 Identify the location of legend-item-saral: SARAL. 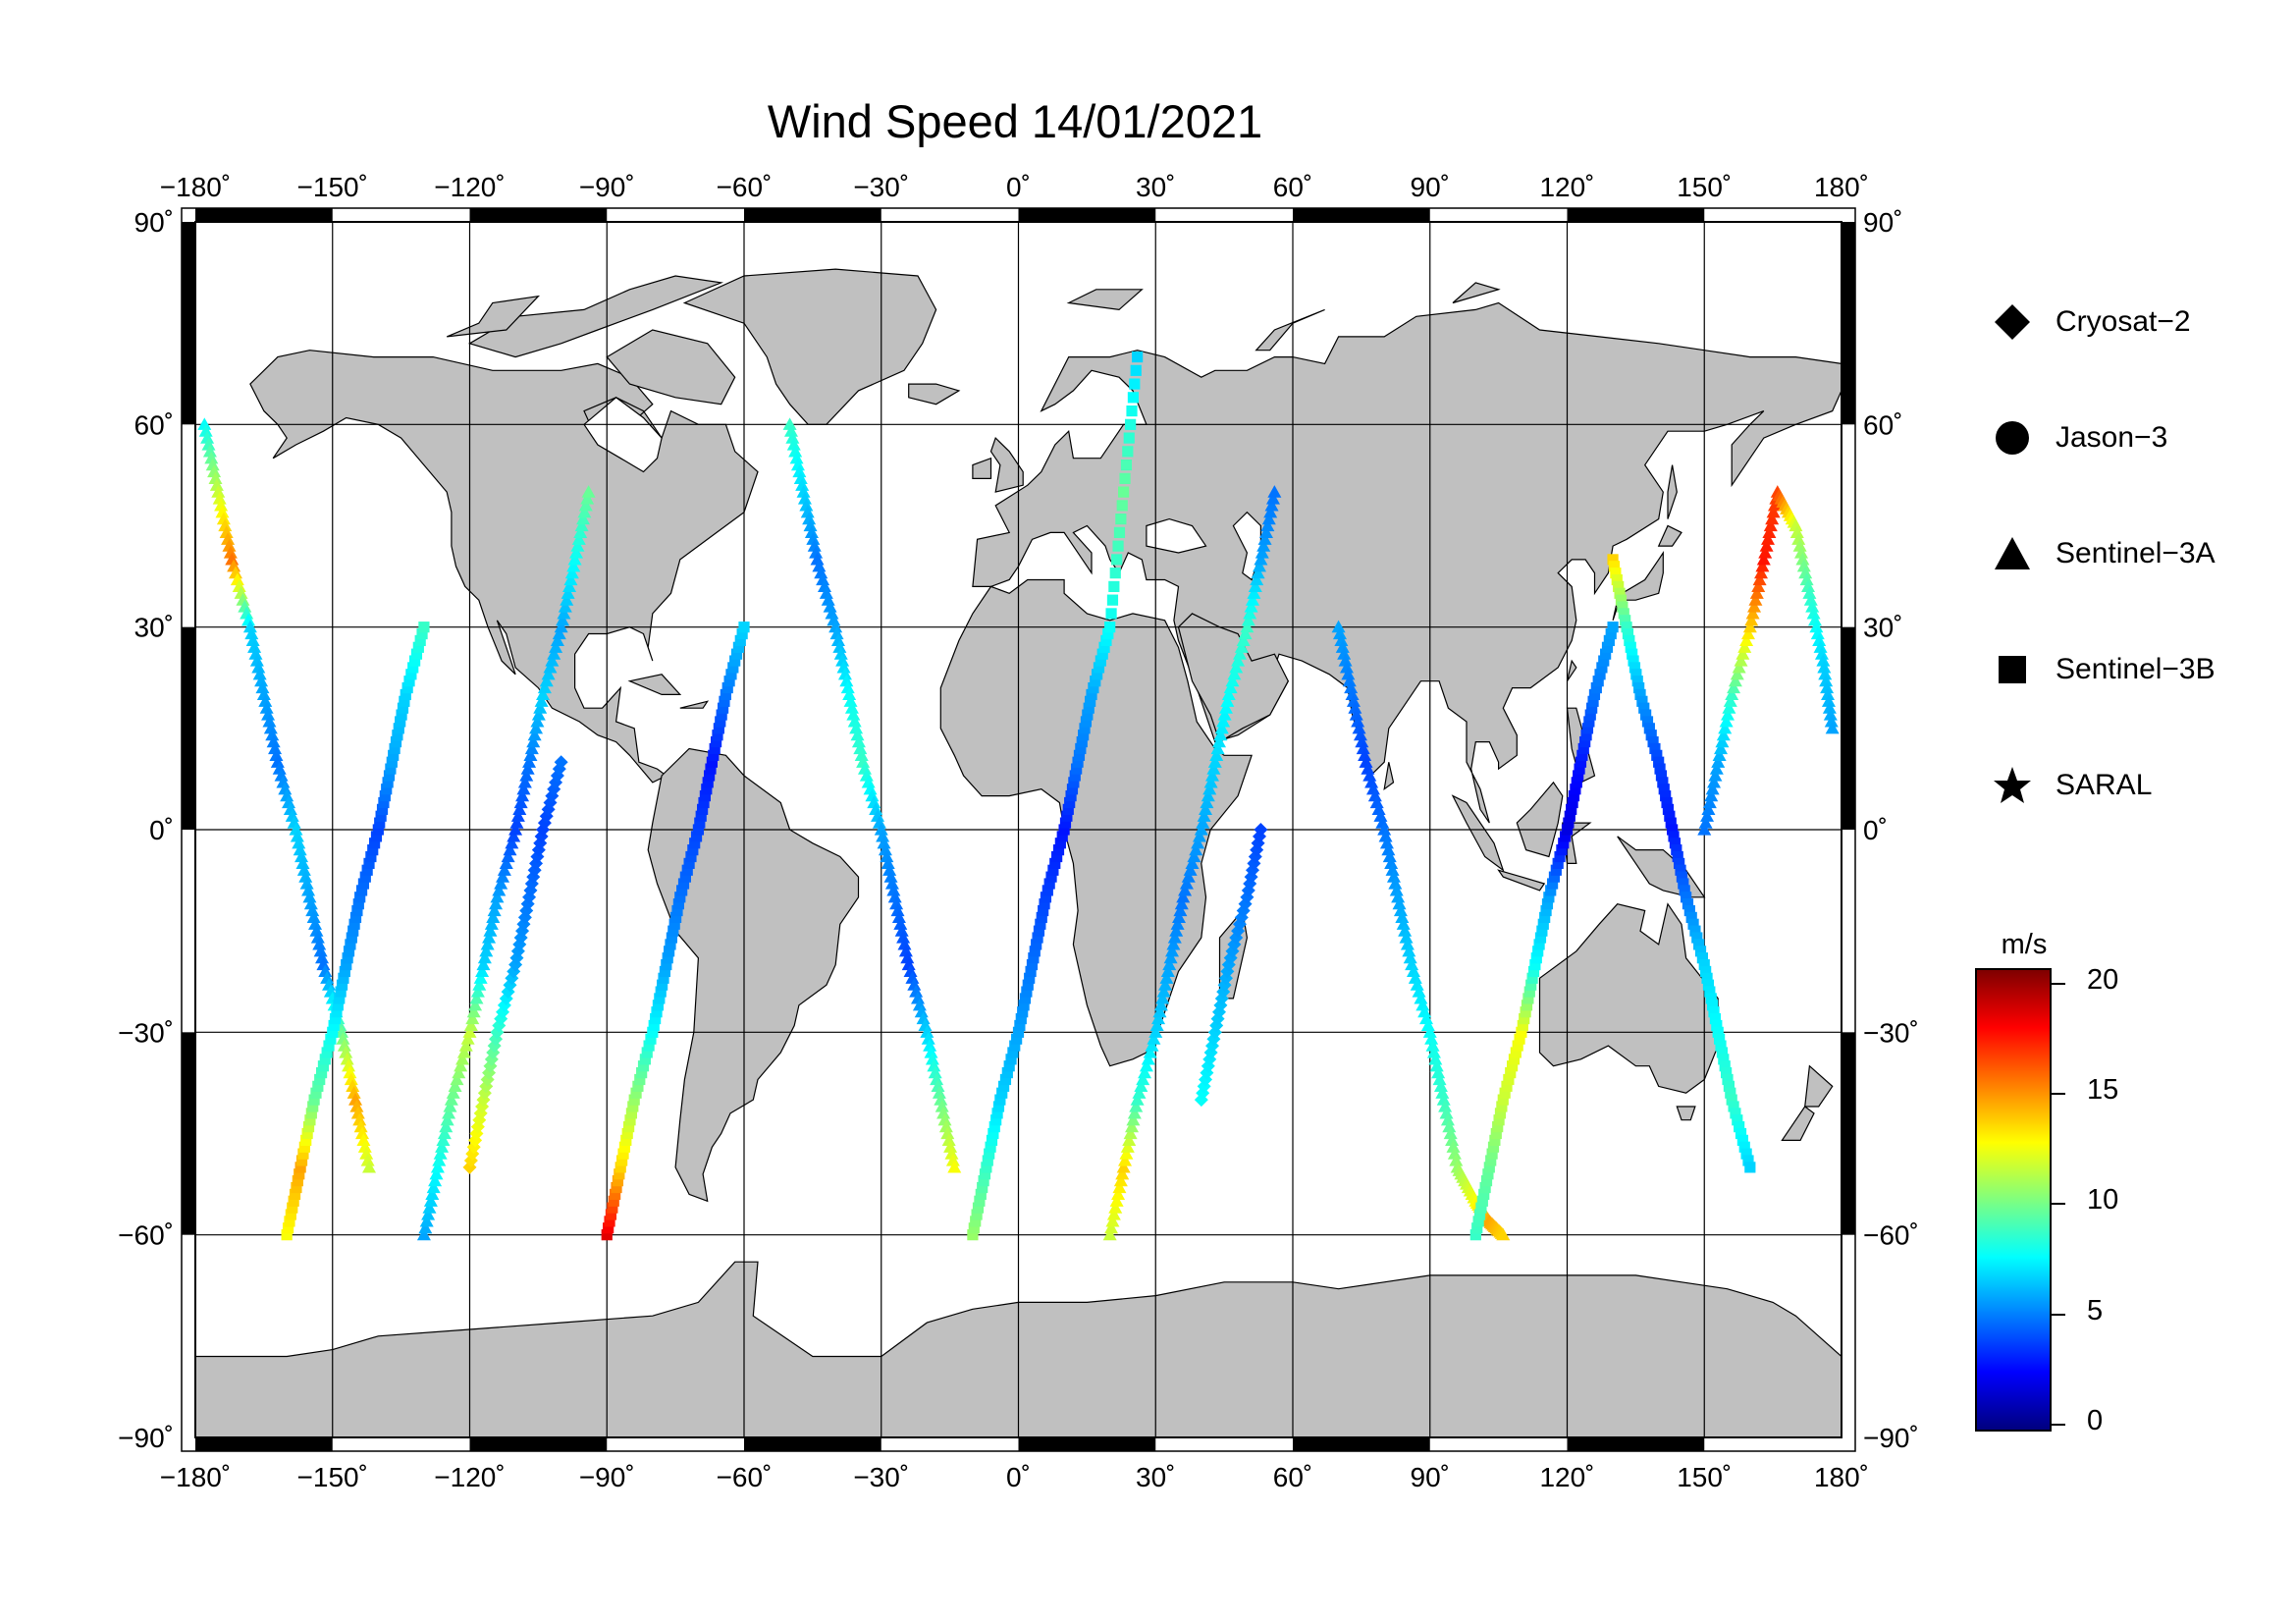
(2072, 785).